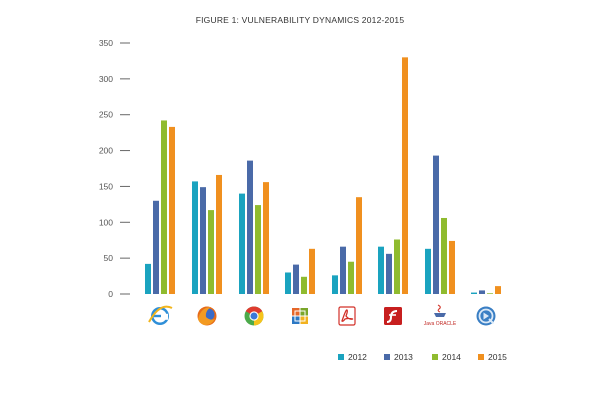 The height and width of the screenshot is (410, 600). I want to click on adobe-reader-icon, so click(347, 316).